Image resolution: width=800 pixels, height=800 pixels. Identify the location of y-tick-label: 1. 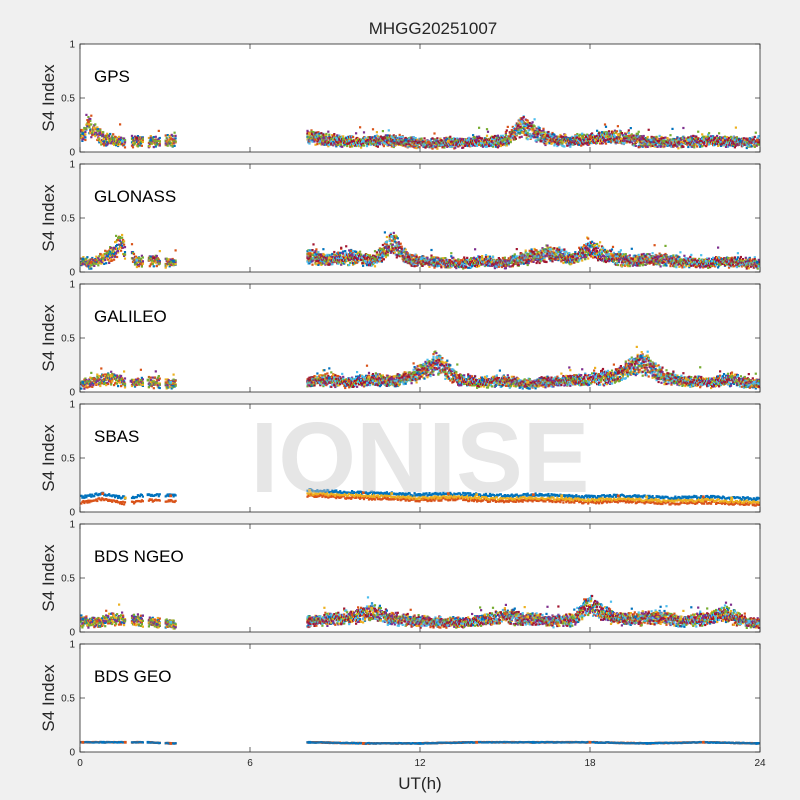
(72, 165).